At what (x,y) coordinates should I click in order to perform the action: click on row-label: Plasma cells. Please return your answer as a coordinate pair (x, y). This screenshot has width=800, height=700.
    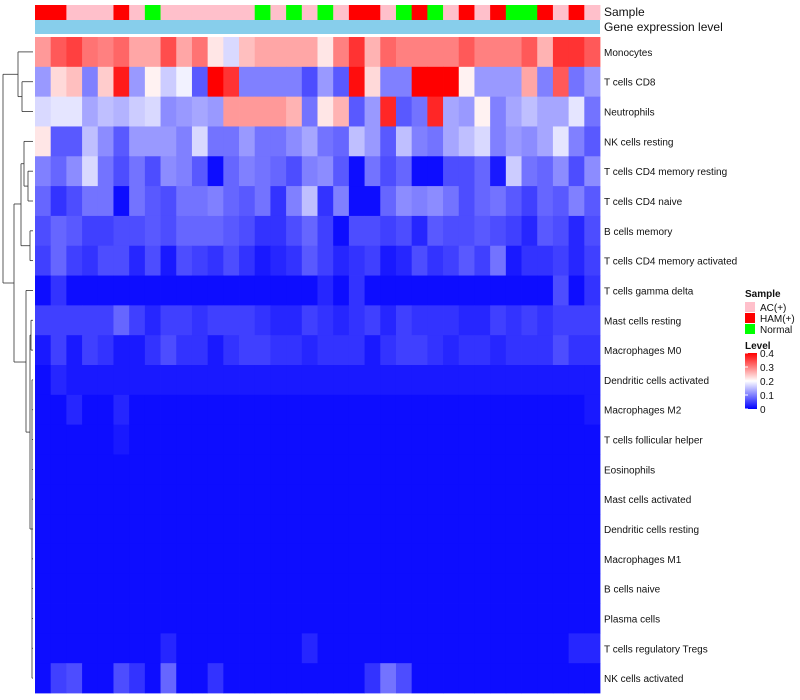
    Looking at the image, I should click on (632, 619).